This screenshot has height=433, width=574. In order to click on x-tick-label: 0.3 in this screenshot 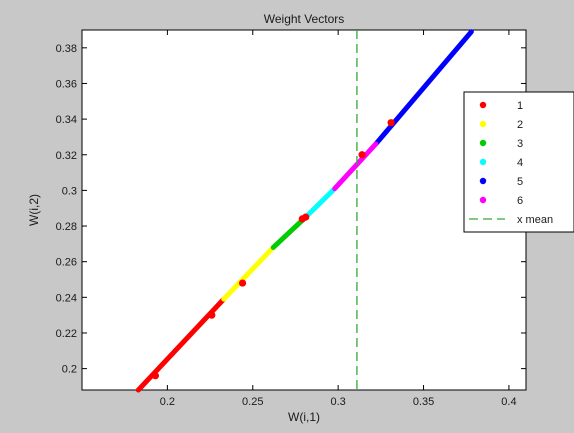, I will do `click(338, 402)`.